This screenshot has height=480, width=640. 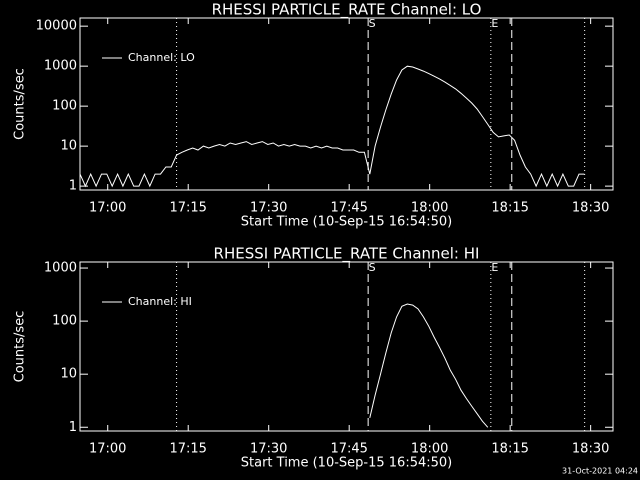 I want to click on legend-label: Channel: LO, so click(x=161, y=57).